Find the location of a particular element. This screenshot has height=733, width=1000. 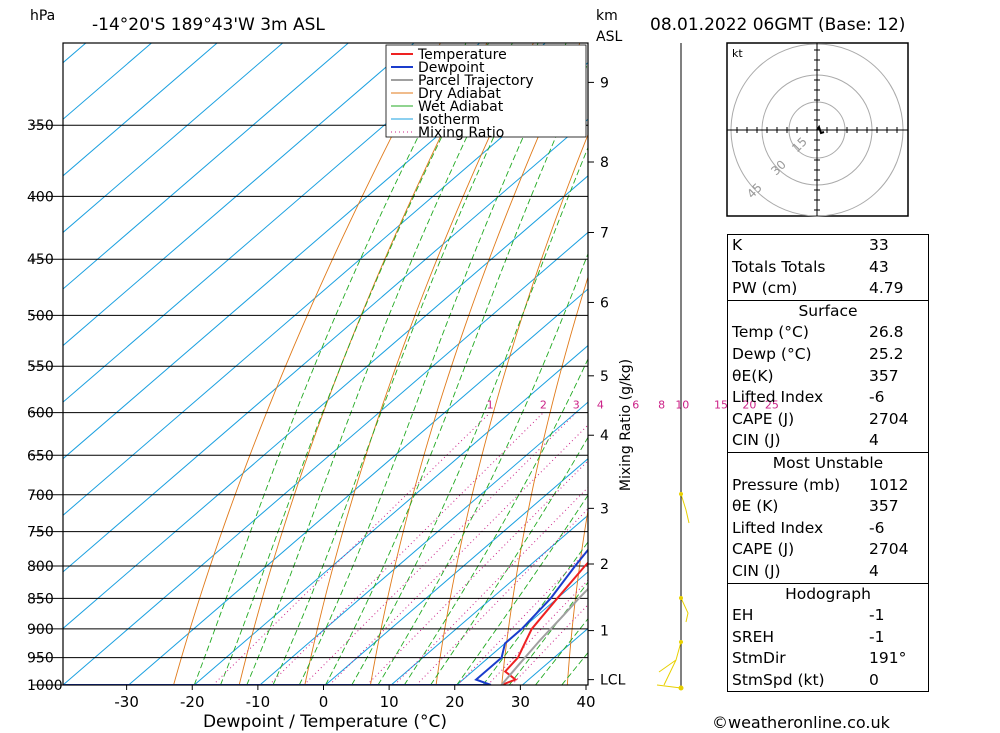

index-row: PW (cm) 4.79 is located at coordinates (818, 288).